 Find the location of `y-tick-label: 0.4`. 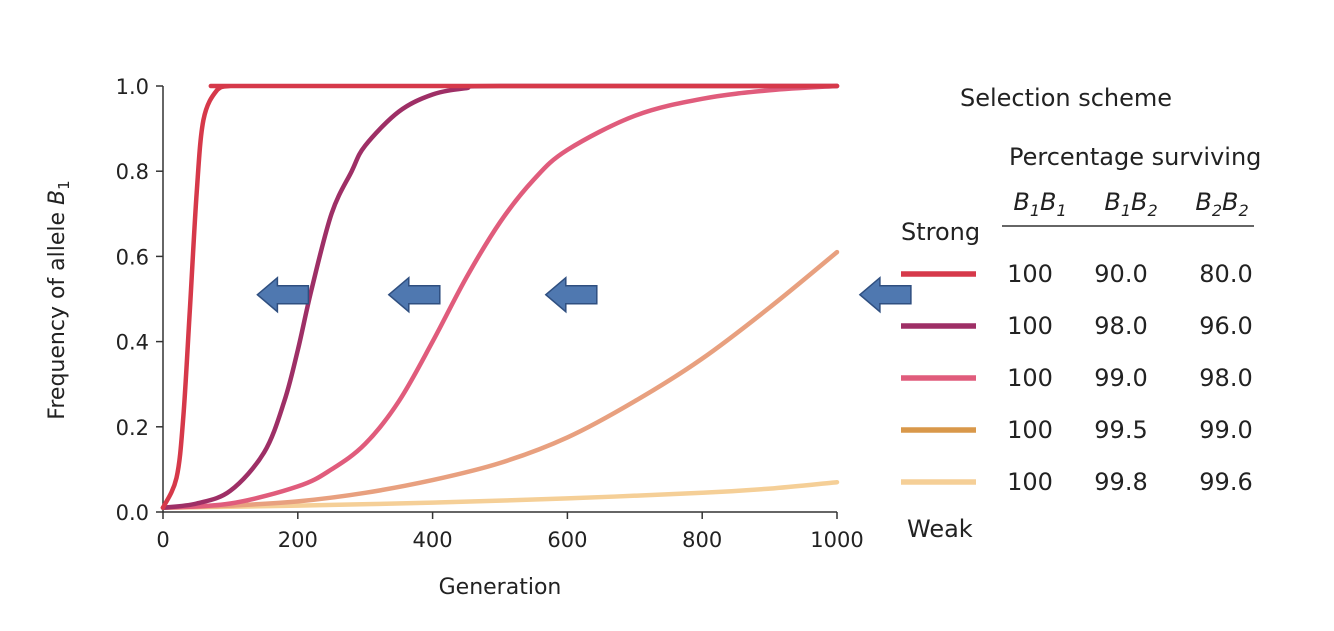

y-tick-label: 0.4 is located at coordinates (132, 343).